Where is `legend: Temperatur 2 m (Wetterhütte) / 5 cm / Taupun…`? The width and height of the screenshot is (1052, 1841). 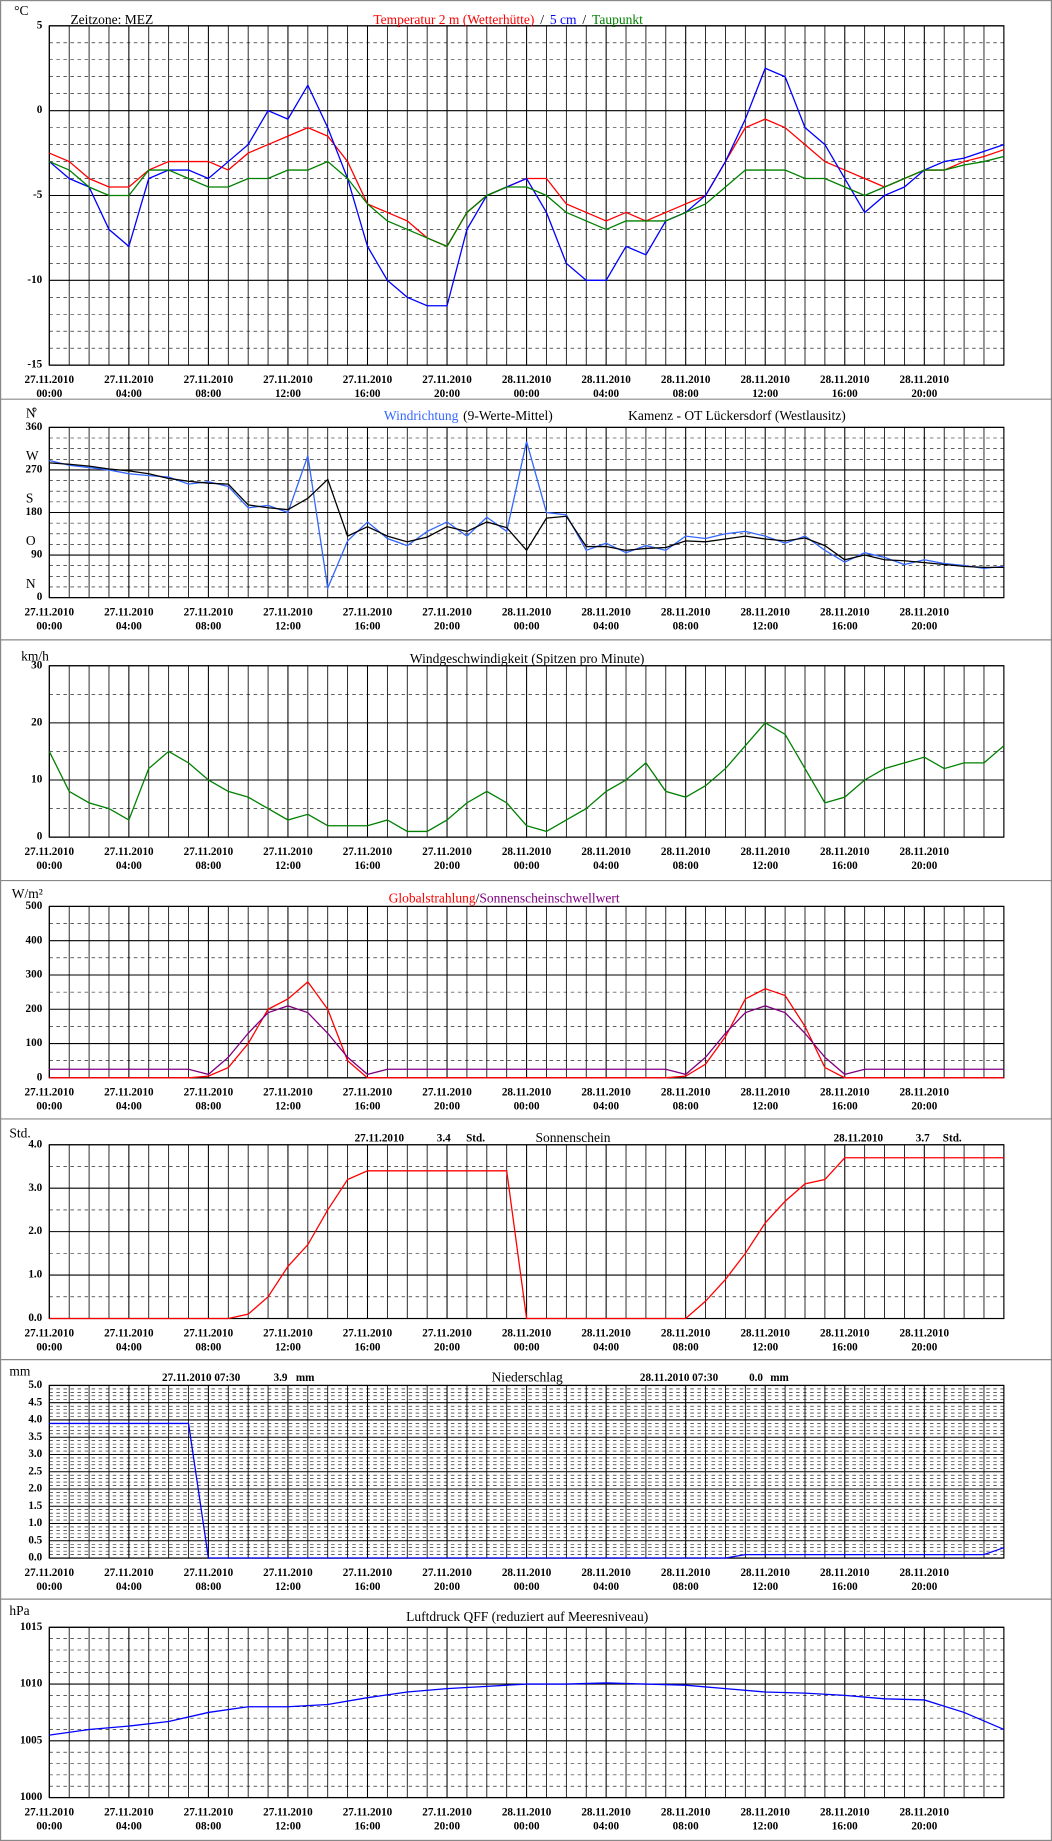
legend: Temperatur 2 m (Wetterhütte) / 5 cm / Taupun… is located at coordinates (508, 19).